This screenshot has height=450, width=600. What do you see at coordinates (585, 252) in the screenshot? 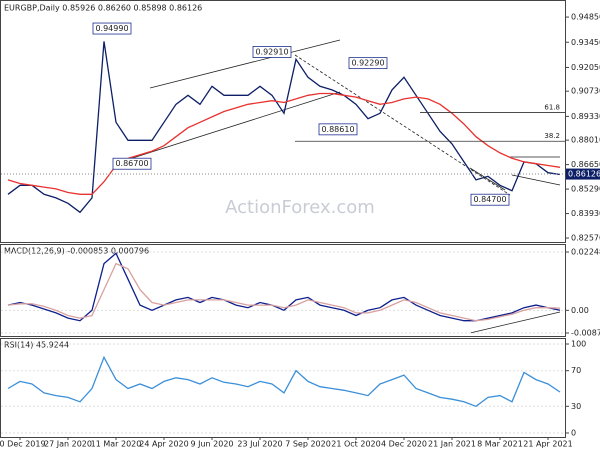
I see `y-tick-label: 0.022482` at bounding box center [585, 252].